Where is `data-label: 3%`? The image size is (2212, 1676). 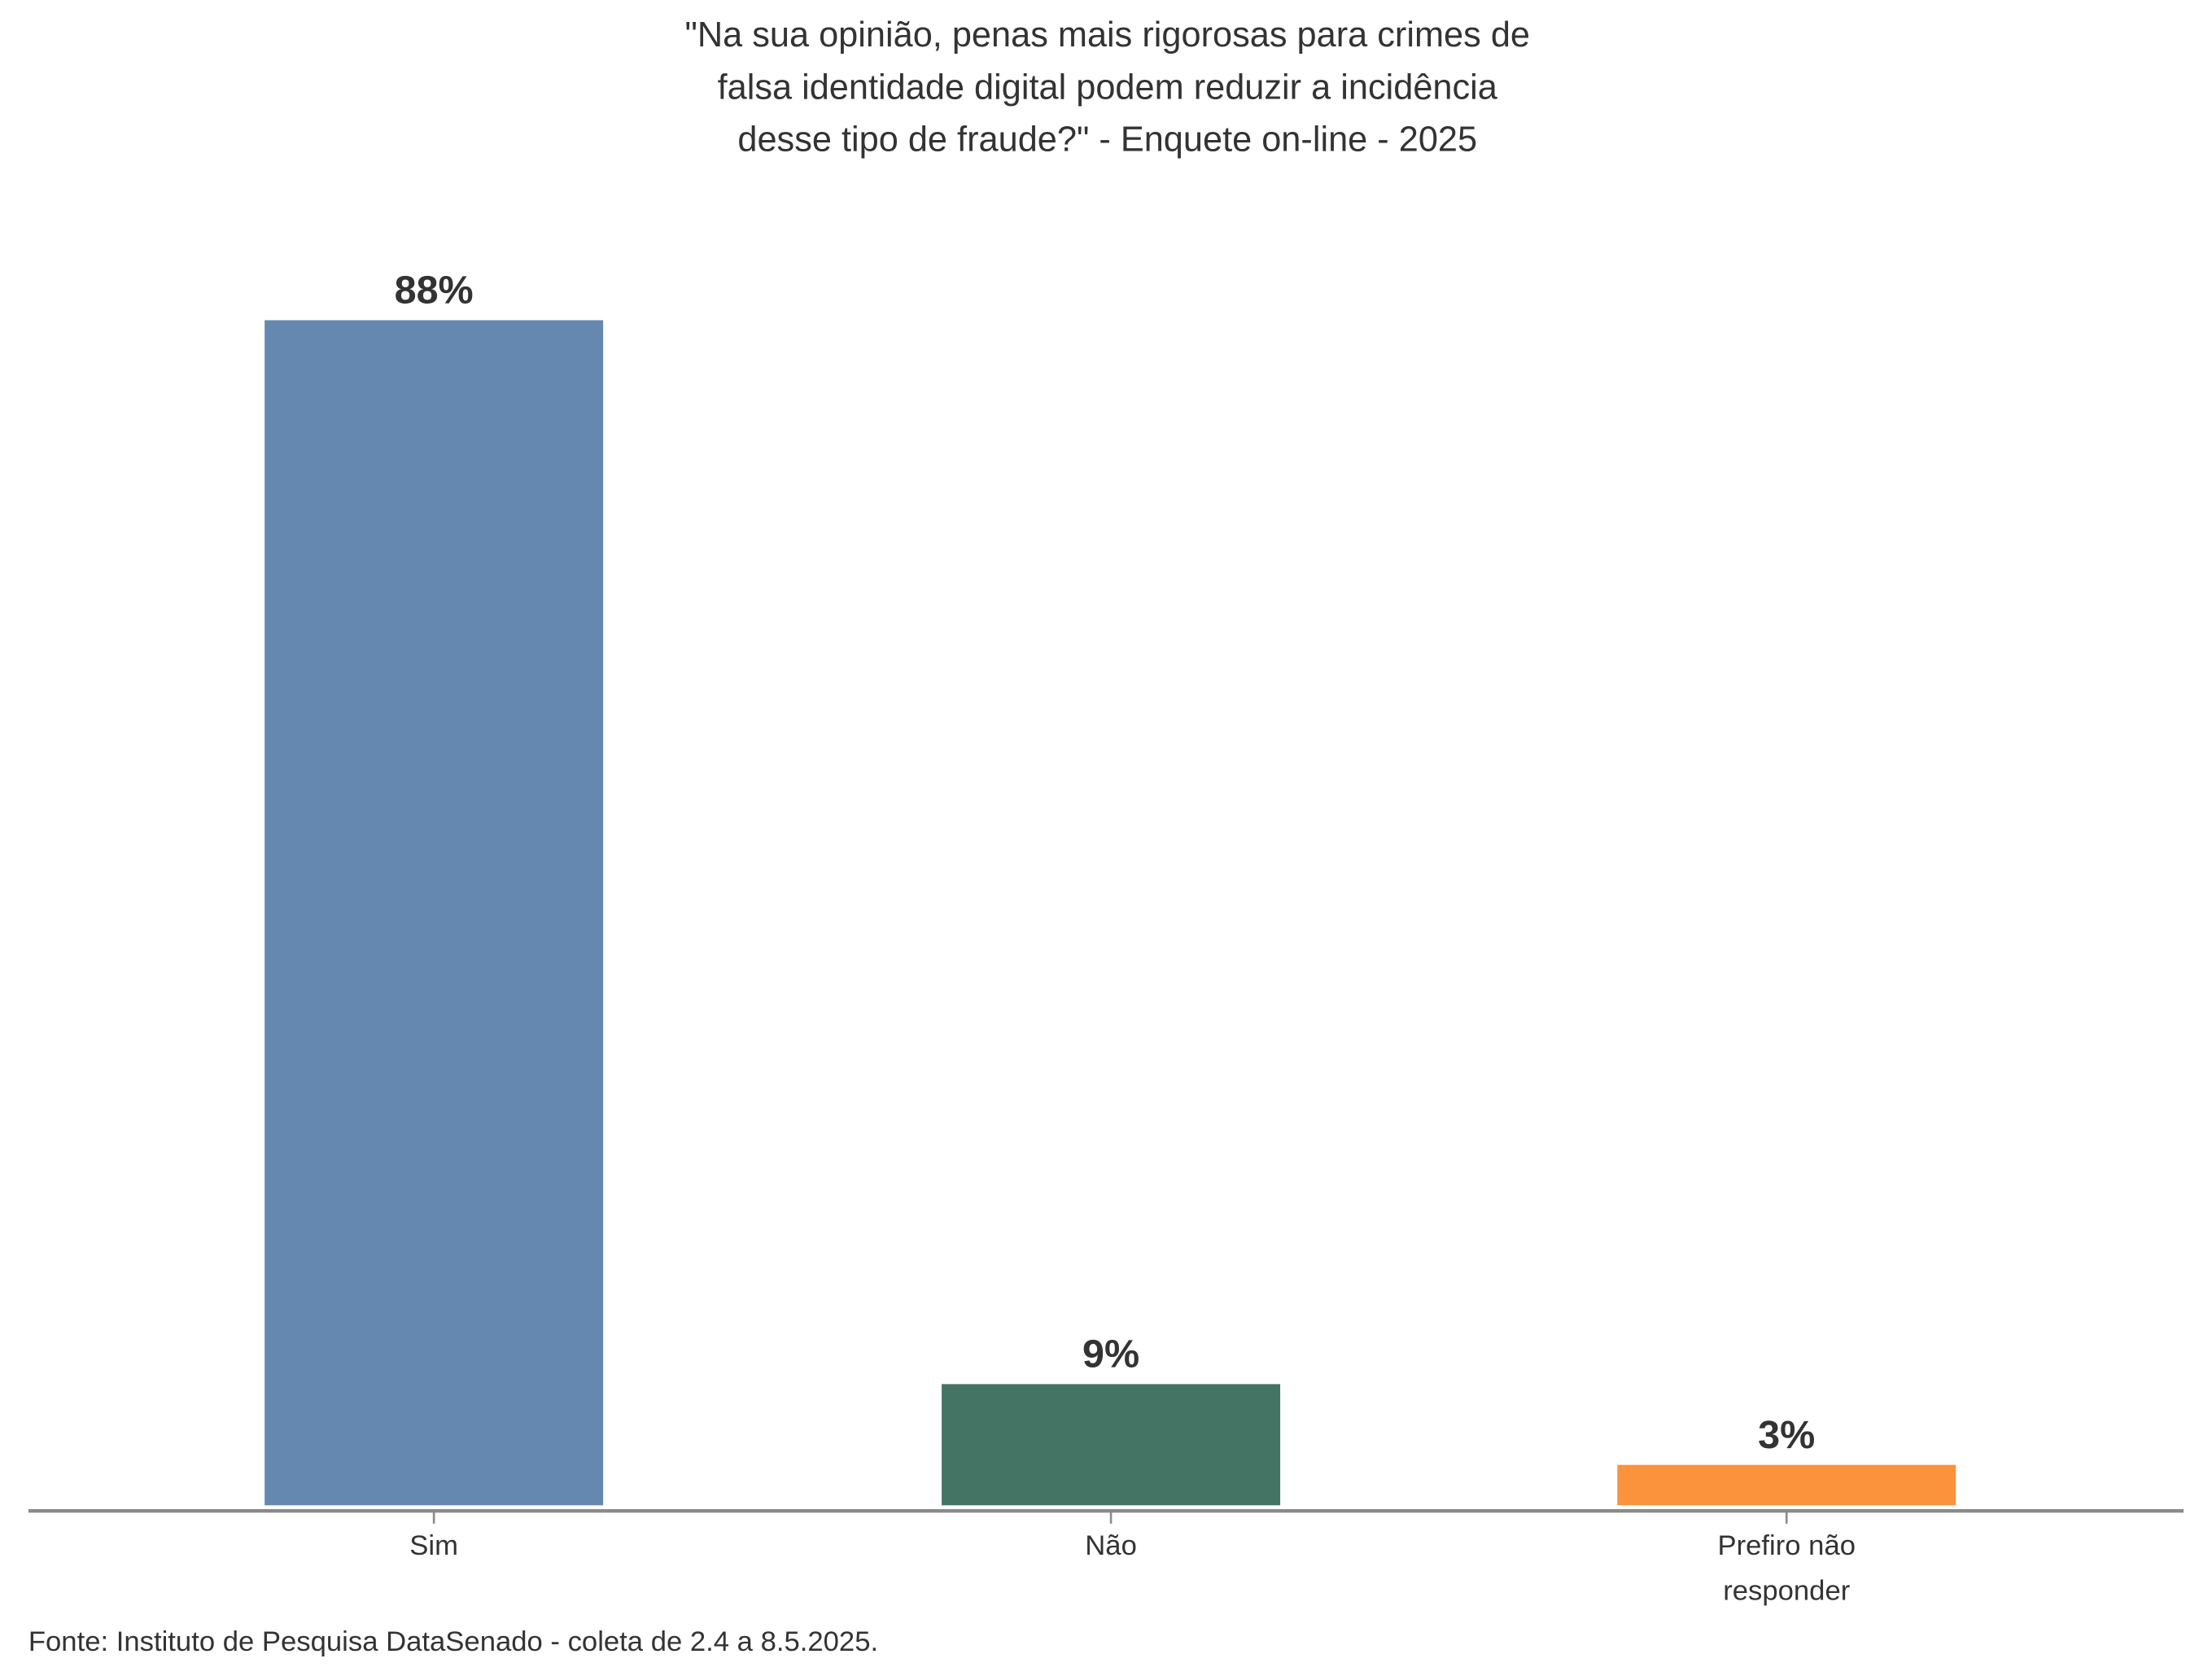 data-label: 3% is located at coordinates (1787, 1435).